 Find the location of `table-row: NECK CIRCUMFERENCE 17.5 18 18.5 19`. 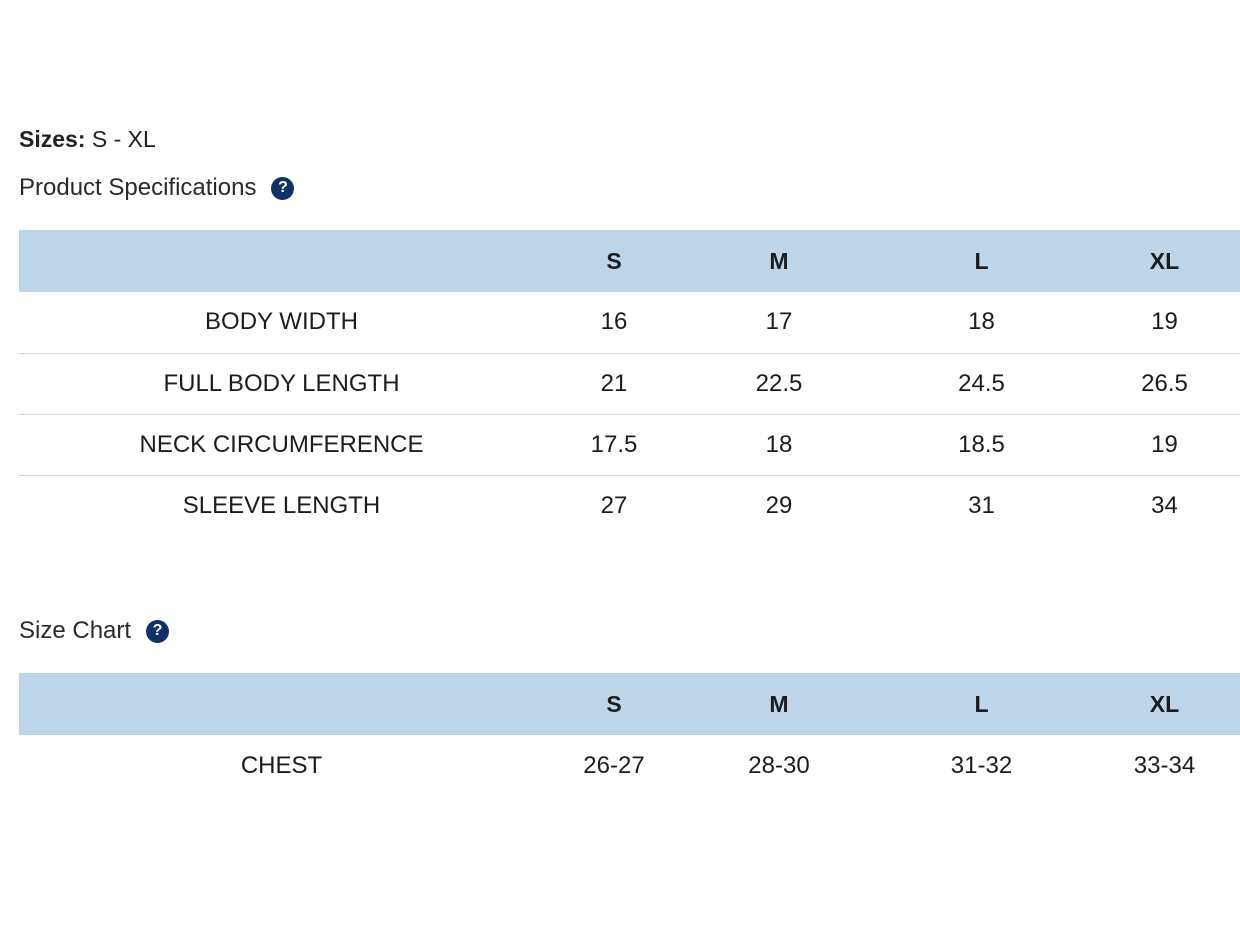

table-row: NECK CIRCUMFERENCE 17.5 18 18.5 19 is located at coordinates (629, 444).